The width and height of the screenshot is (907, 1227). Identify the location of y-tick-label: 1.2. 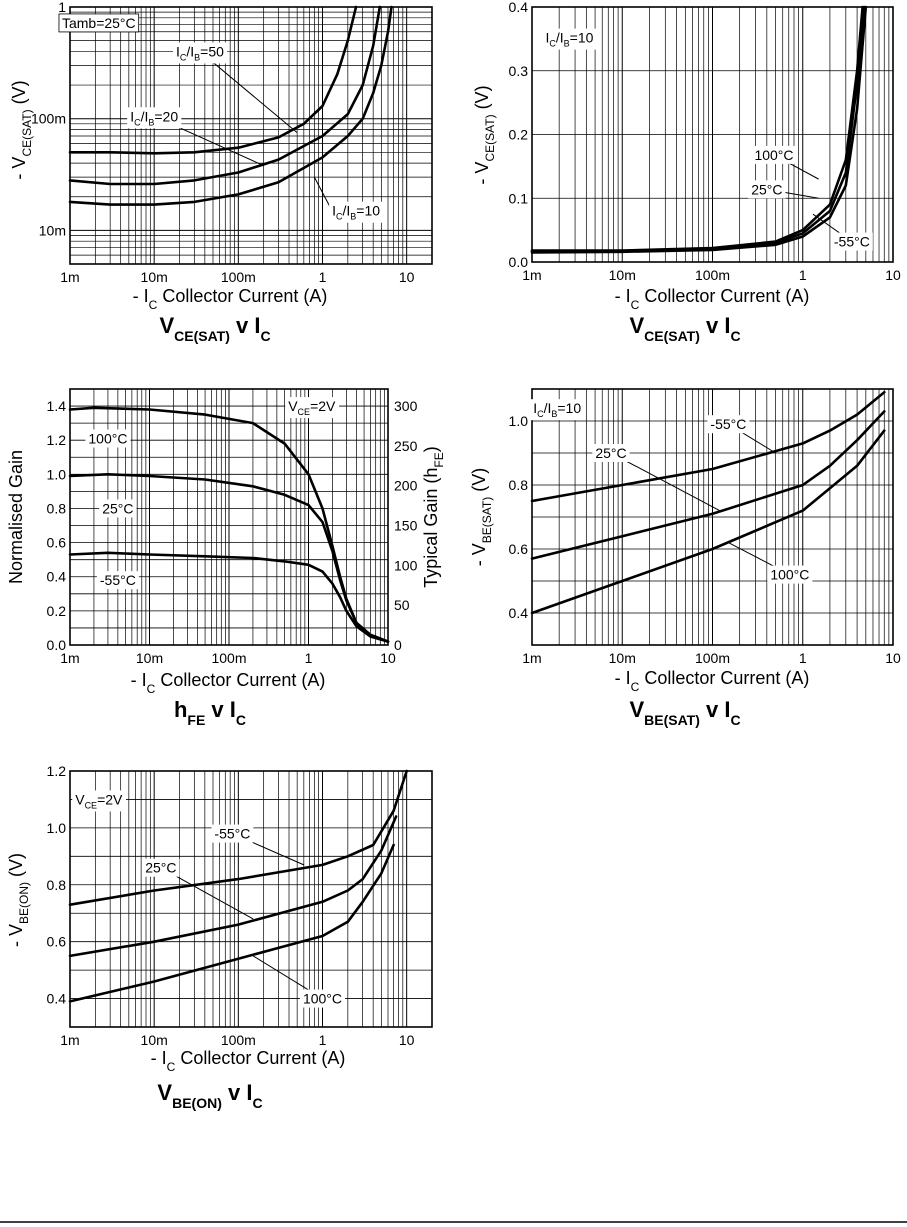
(57, 771).